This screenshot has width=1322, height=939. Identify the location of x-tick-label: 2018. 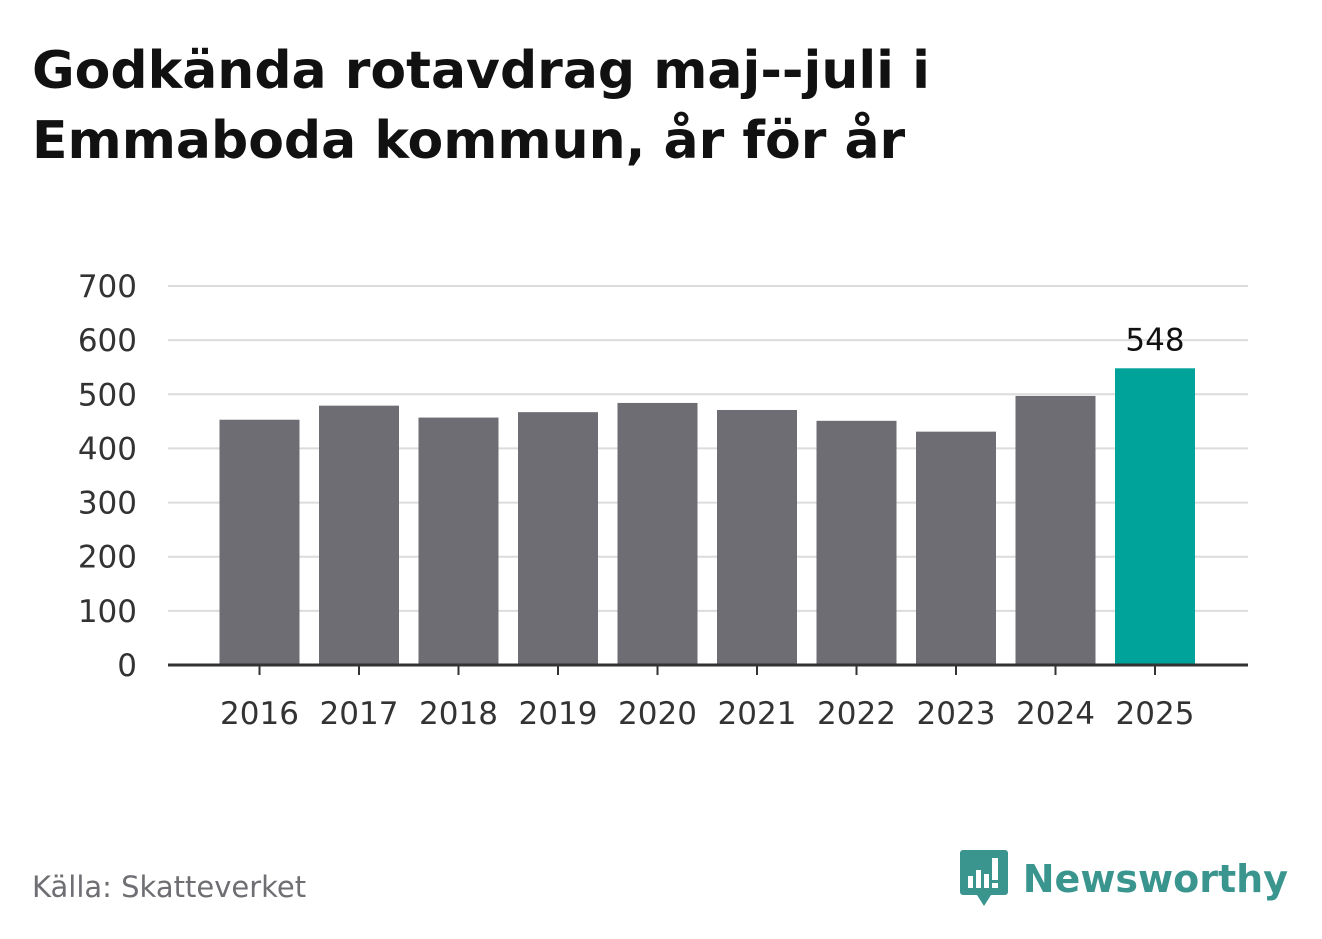
(458, 714).